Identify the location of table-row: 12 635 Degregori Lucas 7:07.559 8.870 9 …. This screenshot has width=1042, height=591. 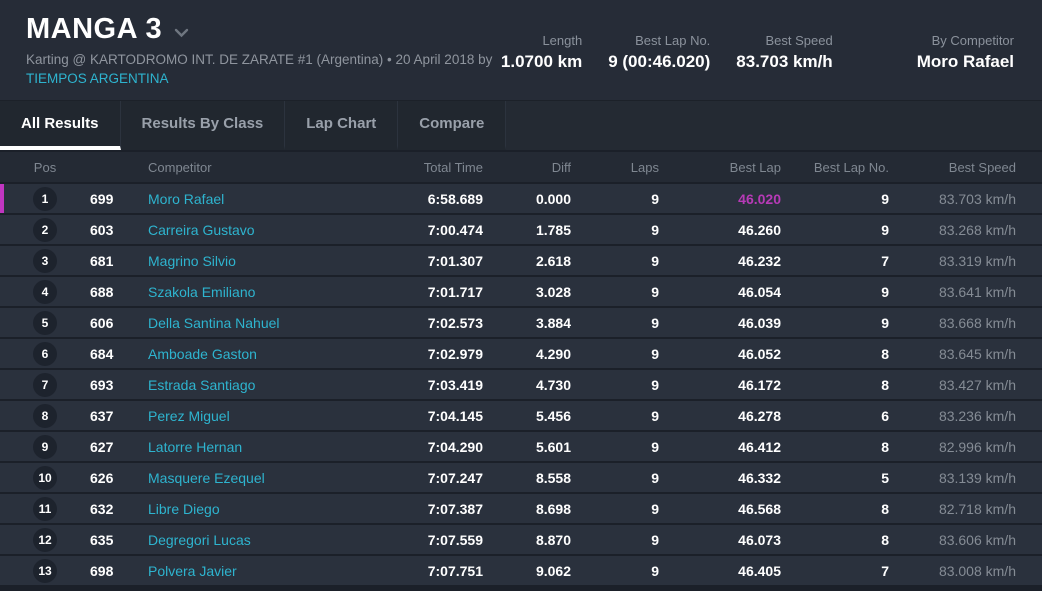
(521, 539).